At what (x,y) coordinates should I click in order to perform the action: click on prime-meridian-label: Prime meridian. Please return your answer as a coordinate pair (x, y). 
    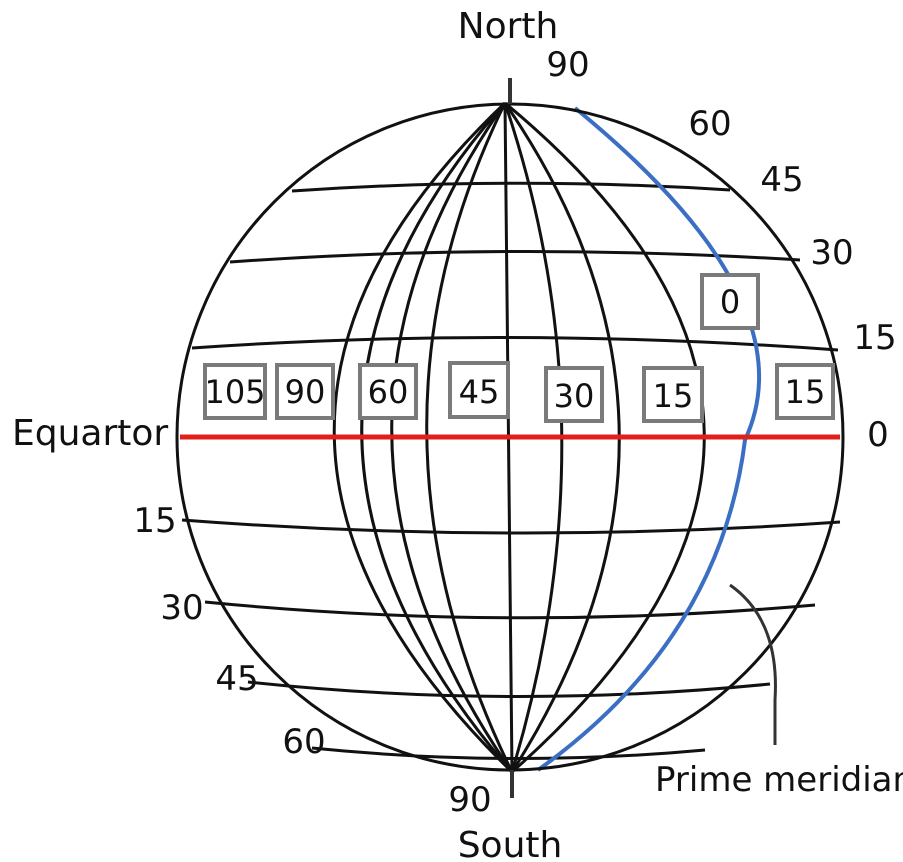
    Looking at the image, I should click on (779, 780).